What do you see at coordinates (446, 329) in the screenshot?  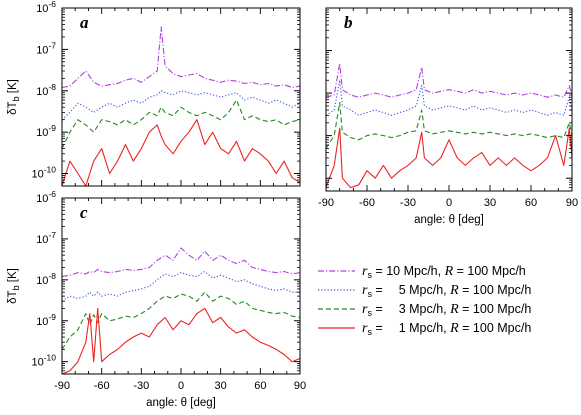 I see `legend-label: rs = 1 Mpc/h, R = 100 Mpc/h` at bounding box center [446, 329].